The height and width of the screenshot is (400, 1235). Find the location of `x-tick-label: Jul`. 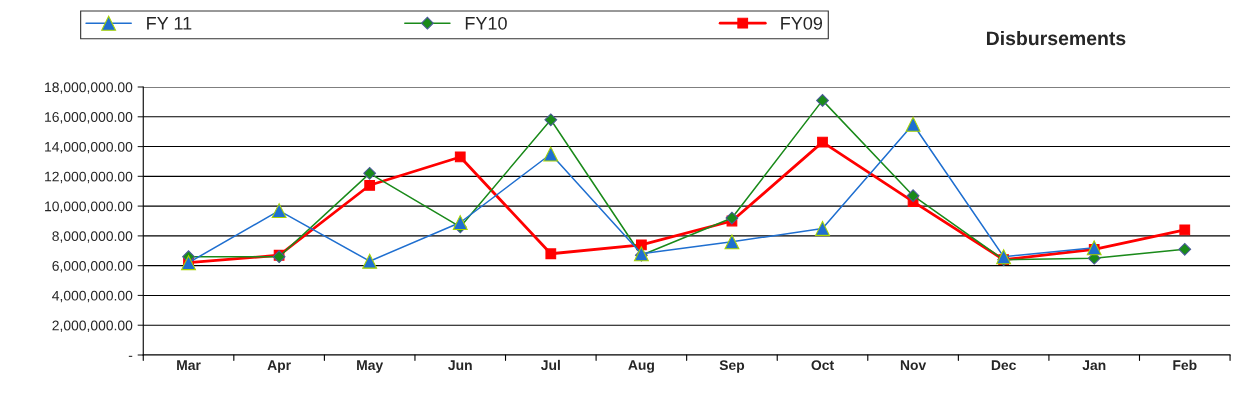

x-tick-label: Jul is located at coordinates (550, 365).